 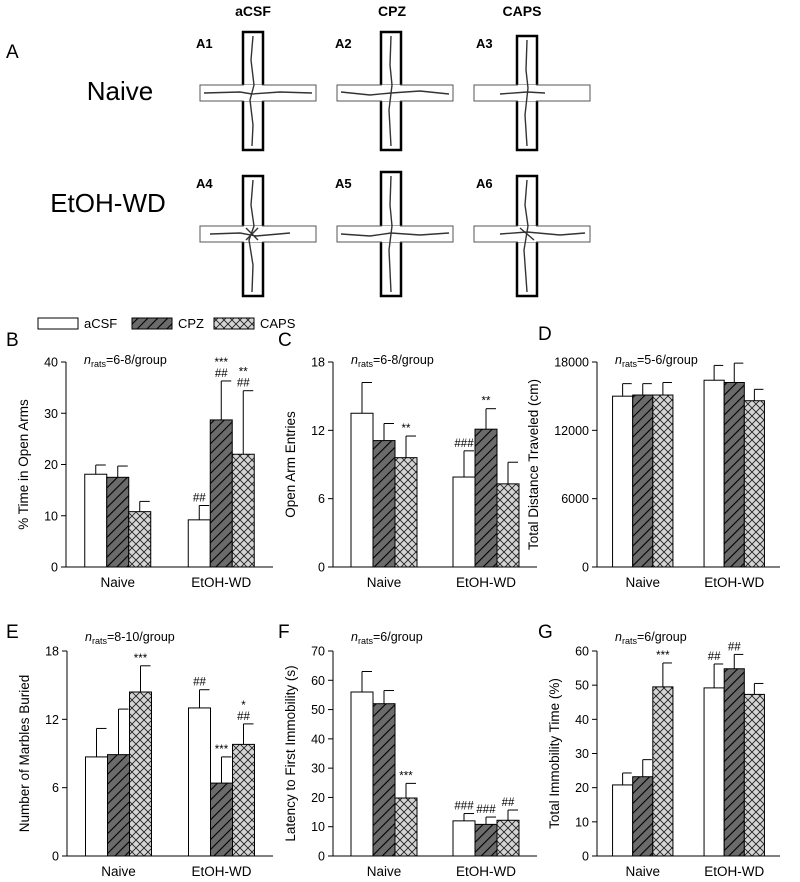 What do you see at coordinates (508, 803) in the screenshot?
I see `significance-mark-f-2-1-0: ##` at bounding box center [508, 803].